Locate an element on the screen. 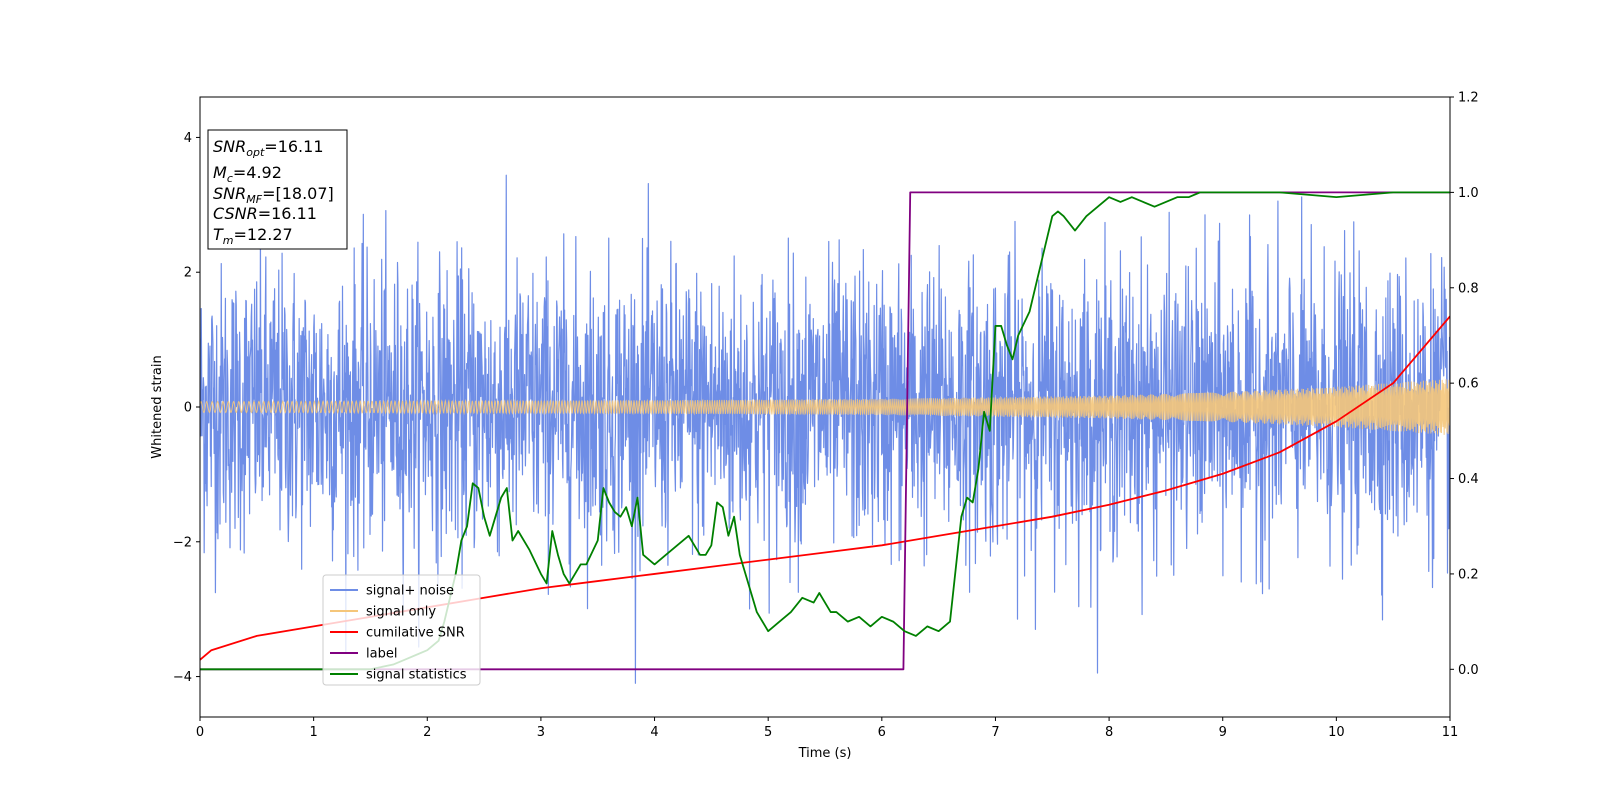 The image size is (1600, 800). info-csnr: CSNR=16.11 is located at coordinates (265, 213).